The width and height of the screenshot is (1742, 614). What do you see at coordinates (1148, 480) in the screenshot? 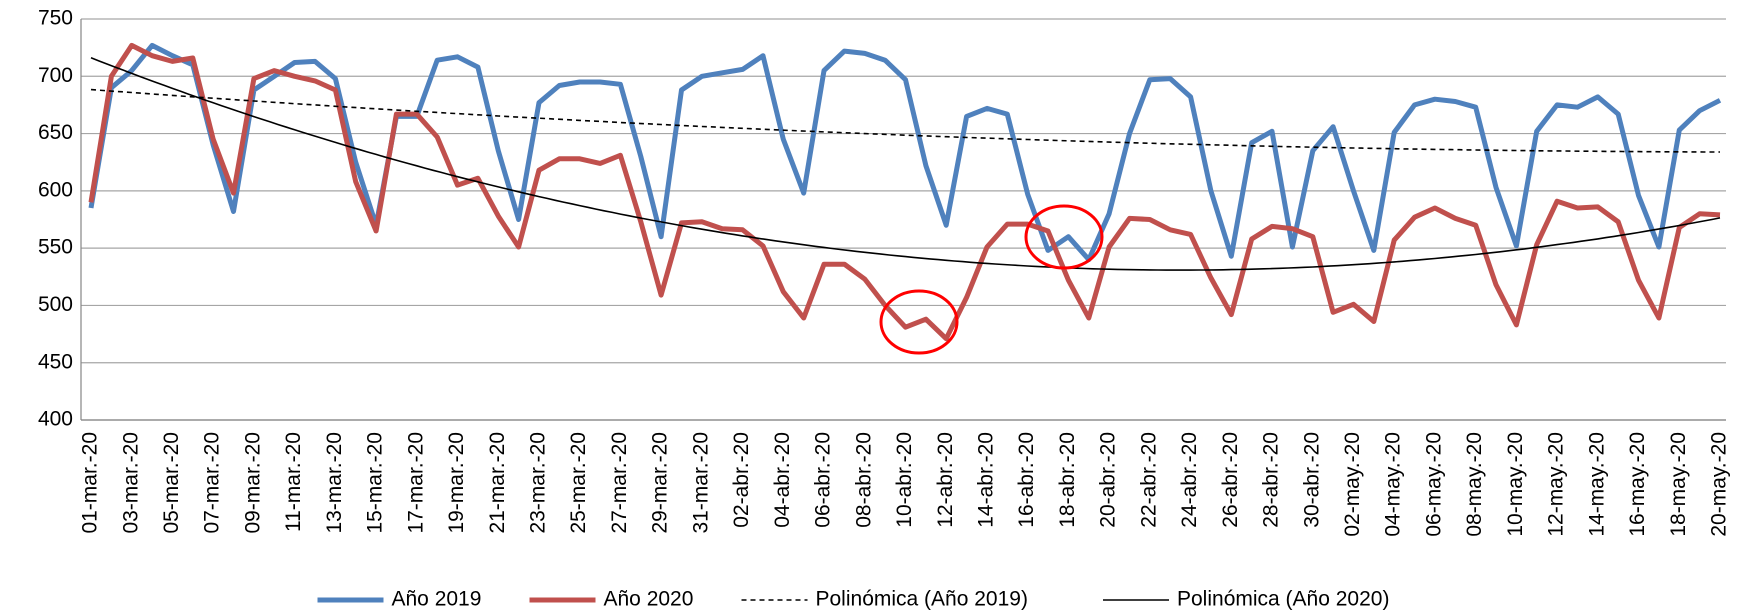
I see `x-tick-label: 22-abr.-20` at bounding box center [1148, 480].